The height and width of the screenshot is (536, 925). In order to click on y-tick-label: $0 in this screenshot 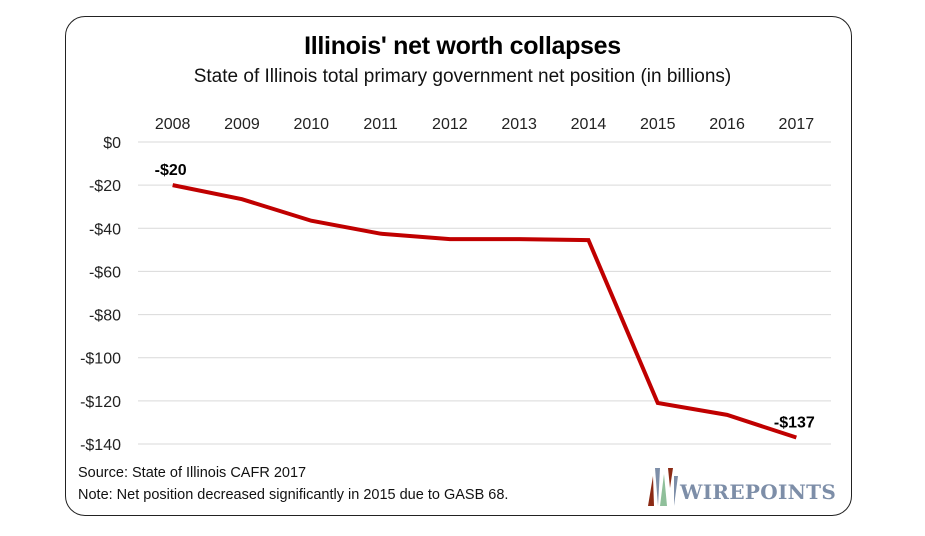, I will do `click(112, 143)`.